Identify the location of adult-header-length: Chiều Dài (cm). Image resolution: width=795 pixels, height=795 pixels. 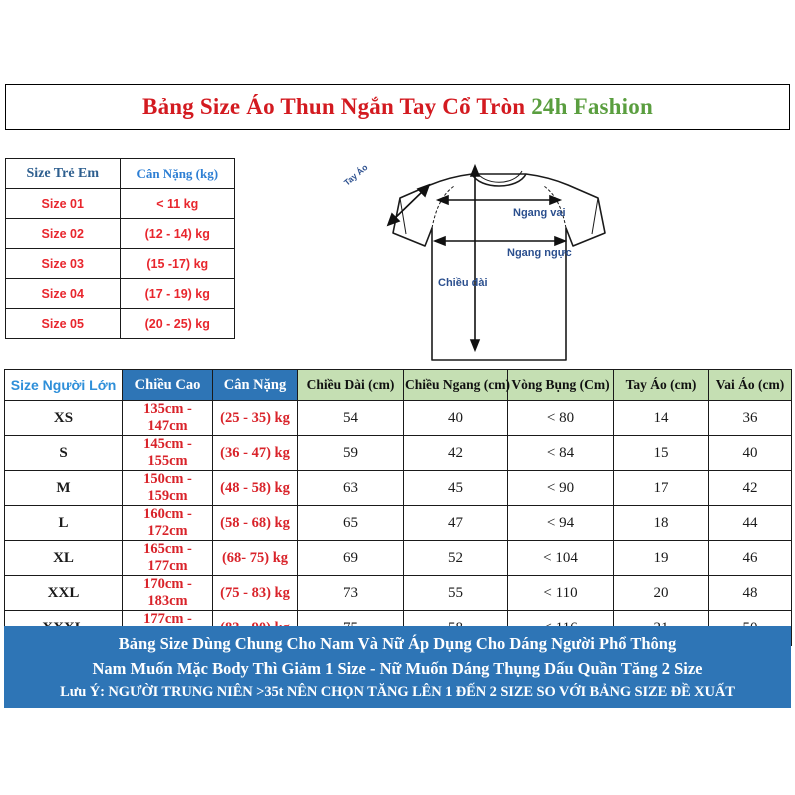
(350, 385).